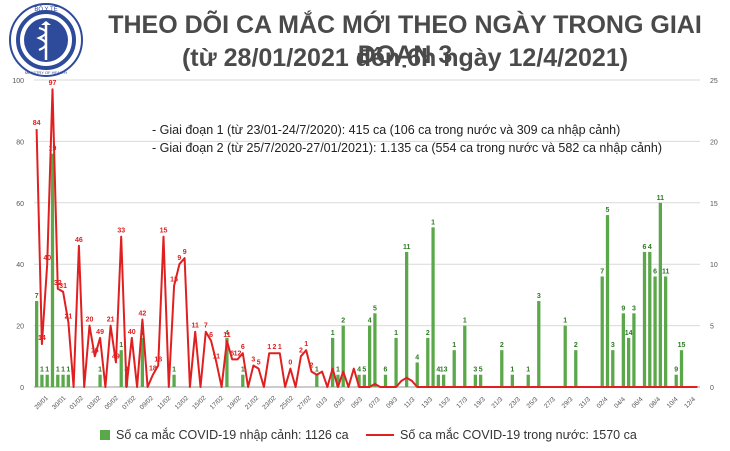 The height and width of the screenshot is (451, 730). What do you see at coordinates (95, 350) in the screenshot?
I see `line-value-label: 16` at bounding box center [95, 350].